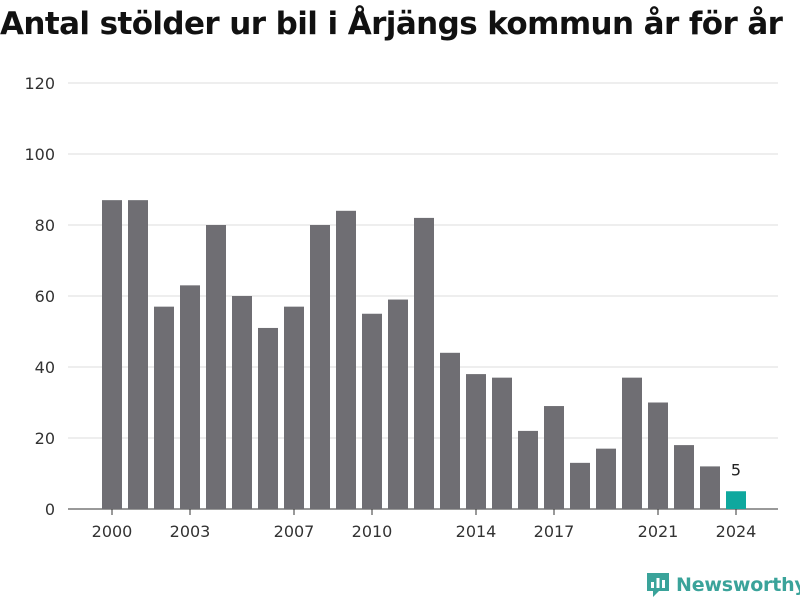 The image size is (800, 600). What do you see at coordinates (450, 430) in the screenshot?
I see `bar-2013` at bounding box center [450, 430].